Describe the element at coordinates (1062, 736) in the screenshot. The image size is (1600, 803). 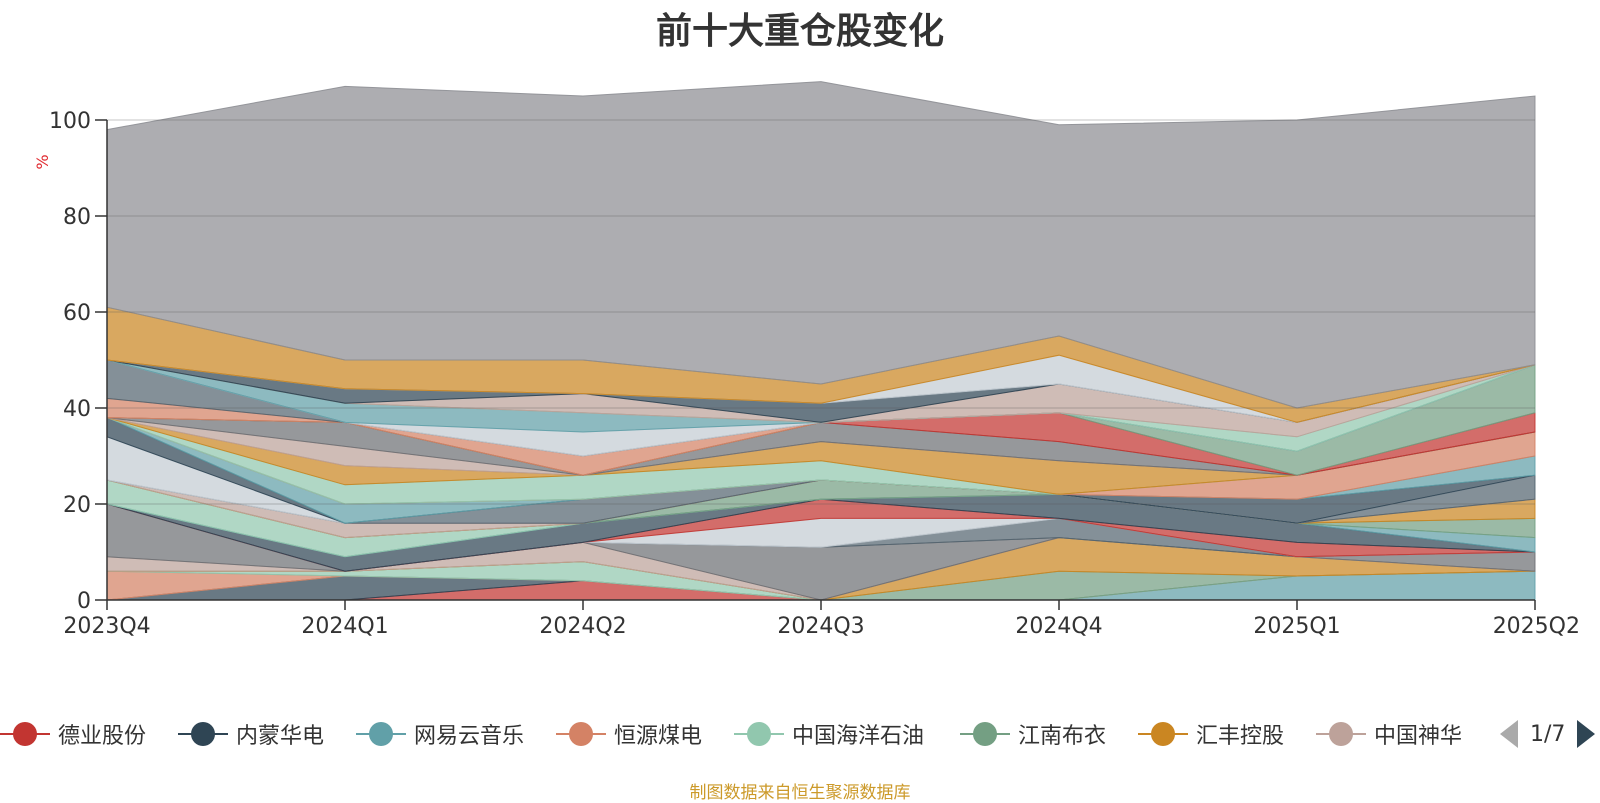
I see `legend-label: 江南布衣` at that location.